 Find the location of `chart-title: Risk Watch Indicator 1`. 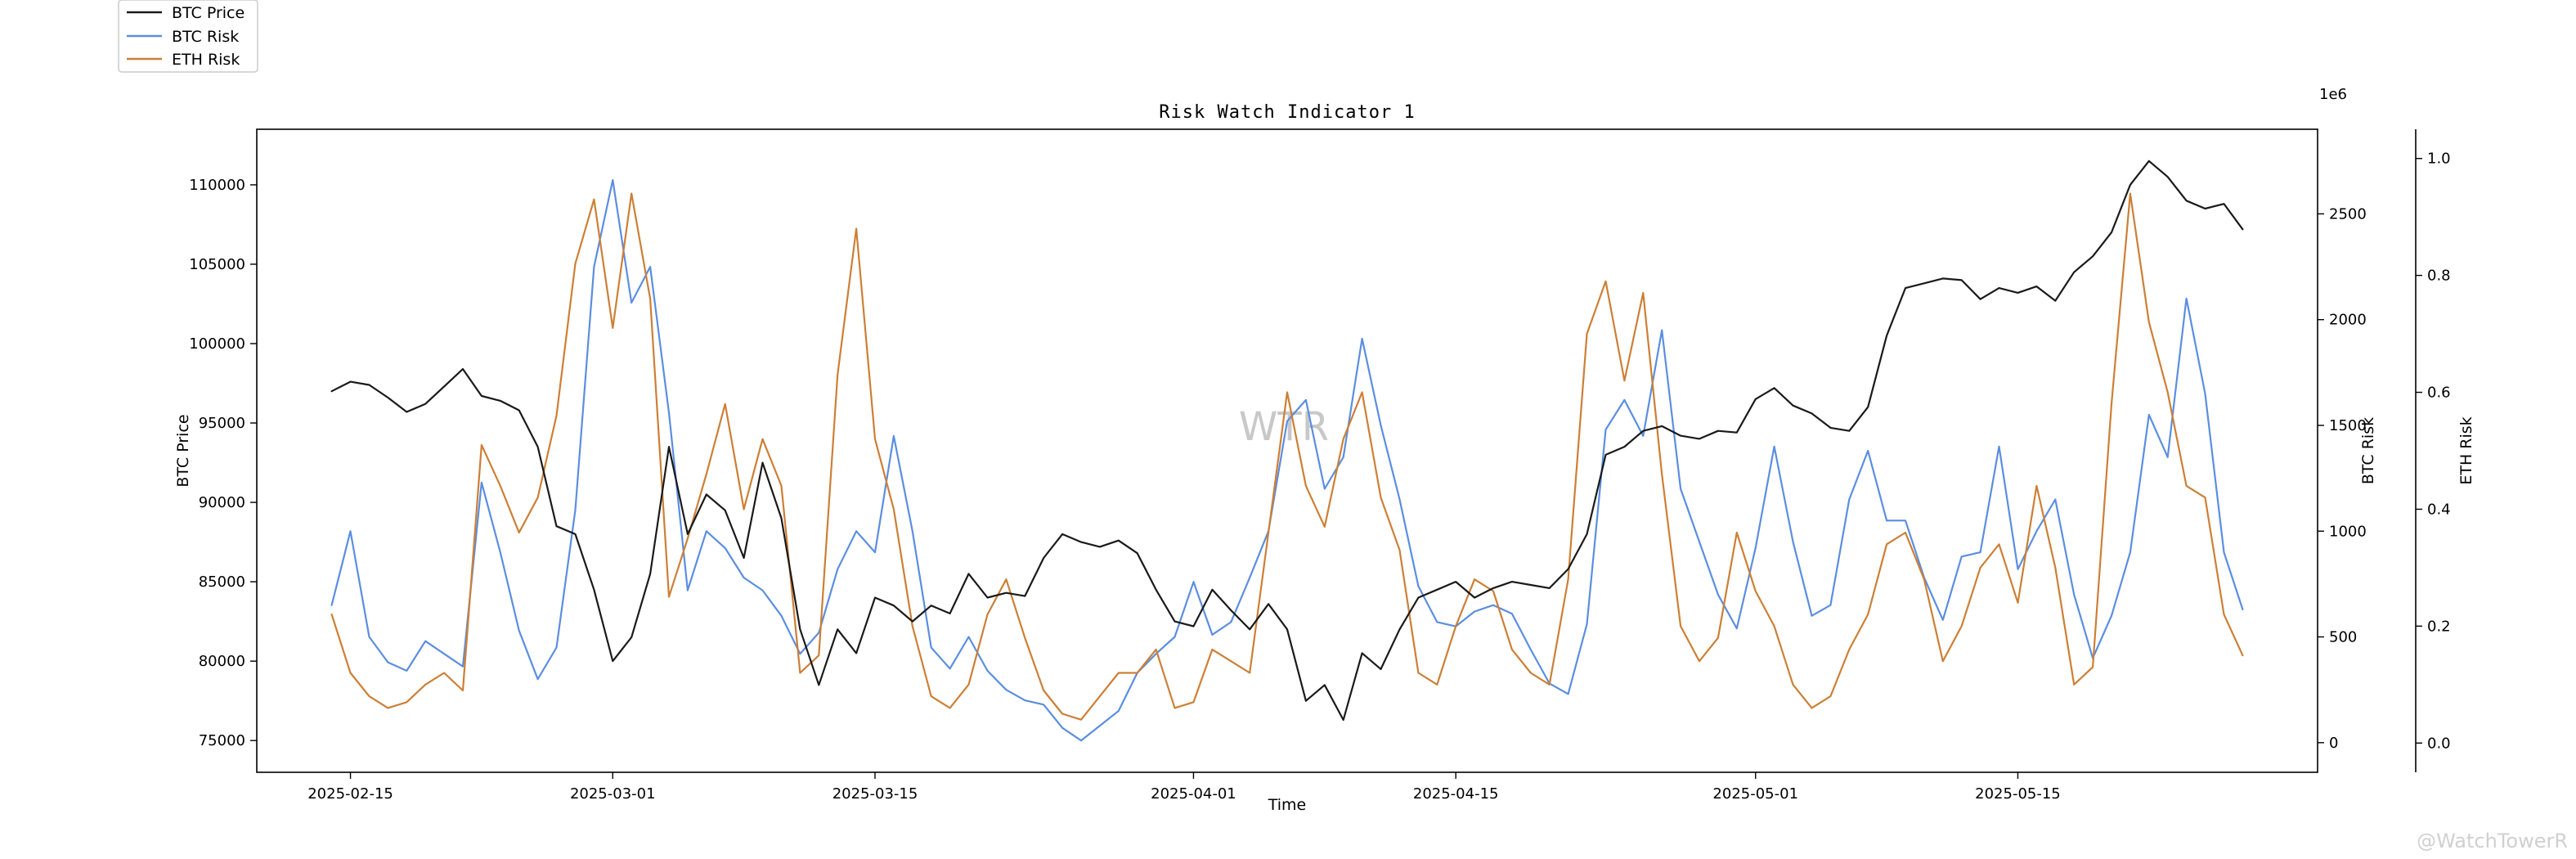

chart-title: Risk Watch Indicator 1 is located at coordinates (1287, 112).